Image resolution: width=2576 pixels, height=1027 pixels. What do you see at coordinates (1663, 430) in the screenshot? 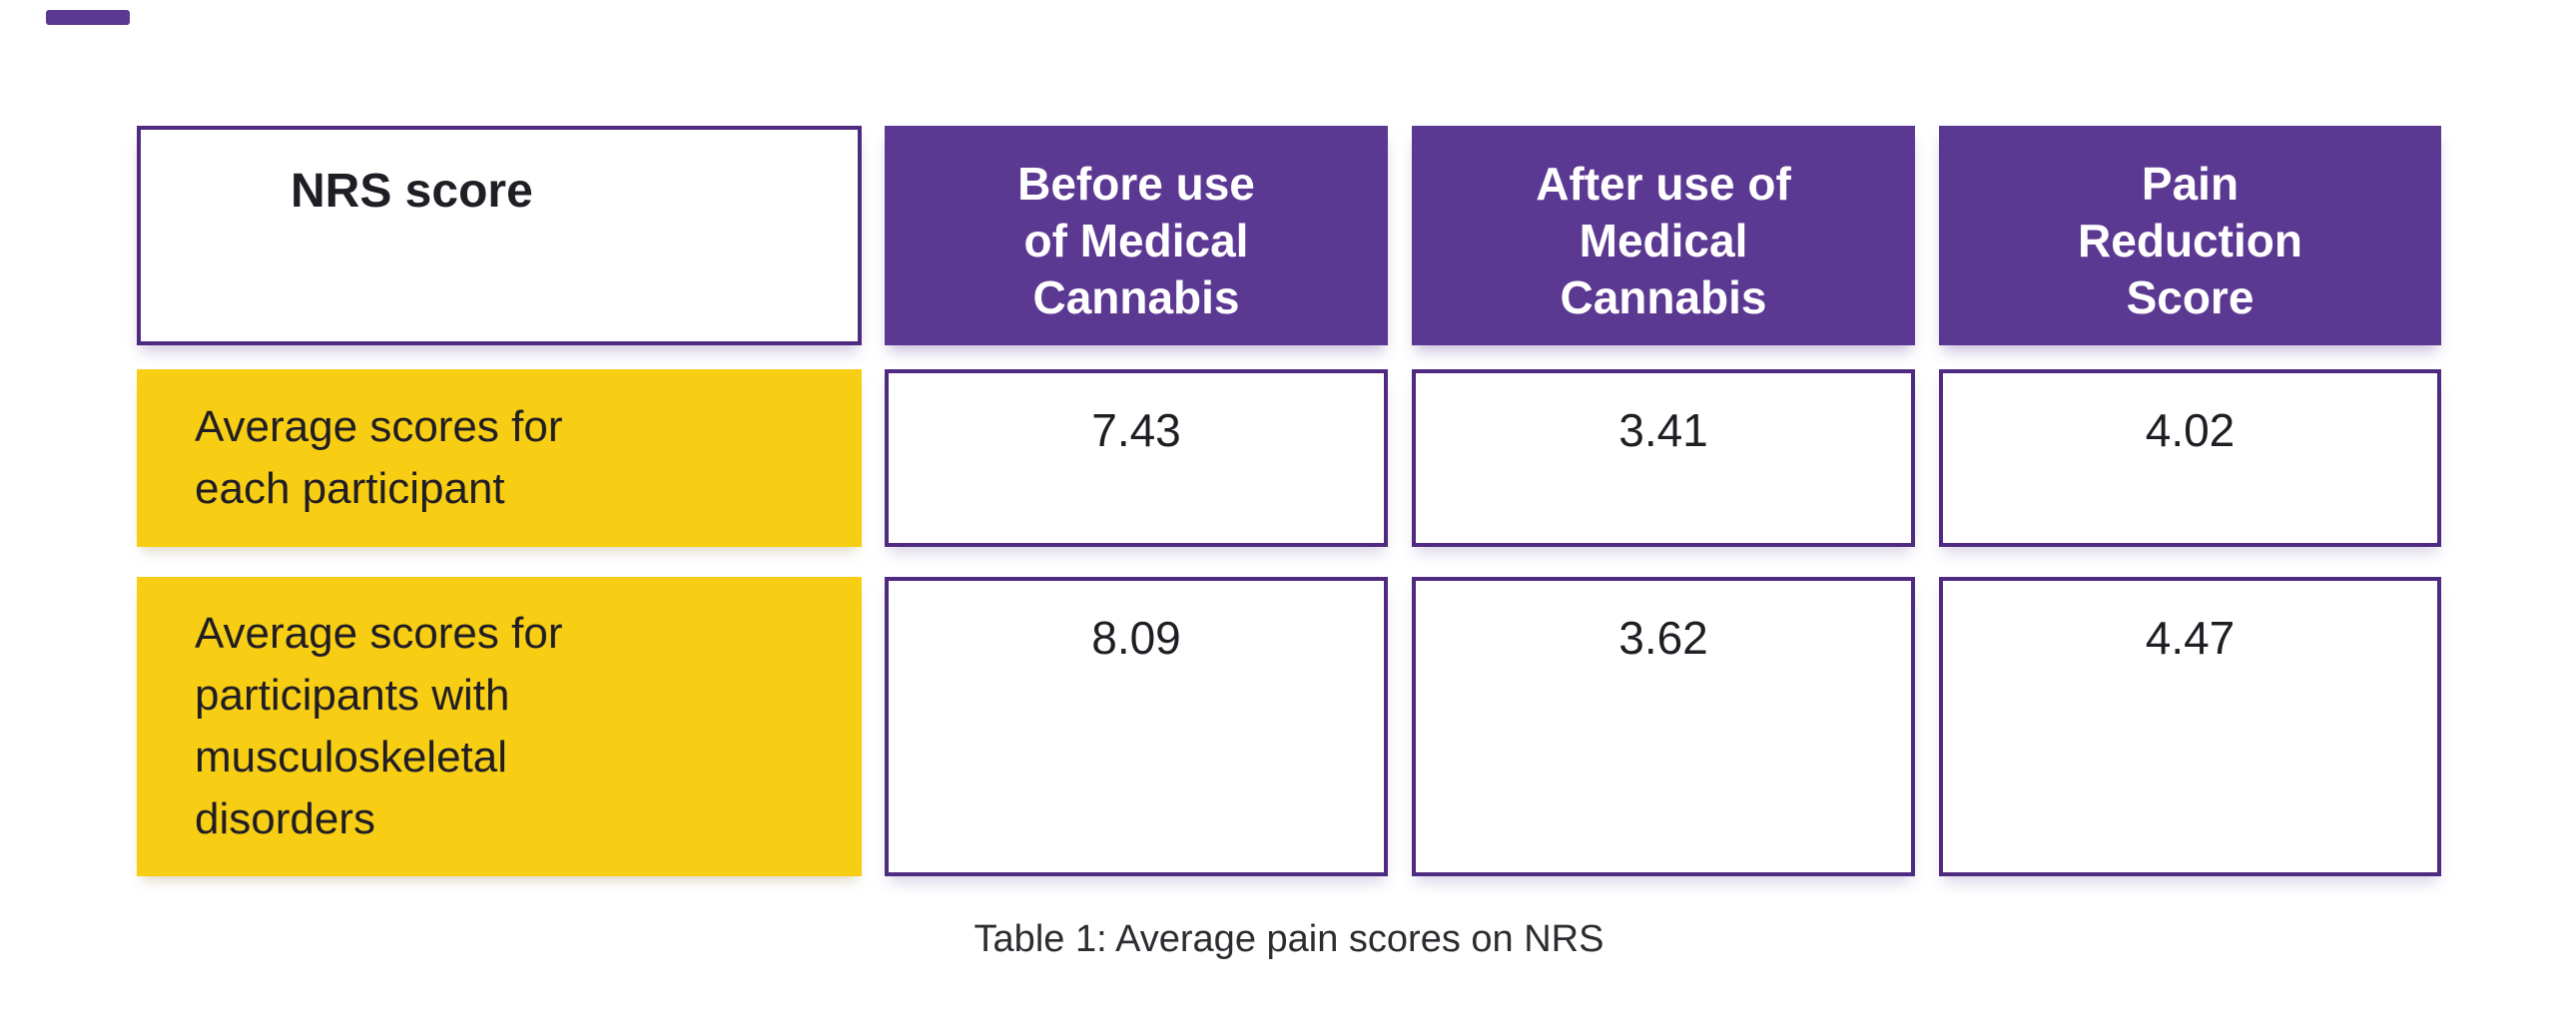
I see `value-text: 3.41` at bounding box center [1663, 430].